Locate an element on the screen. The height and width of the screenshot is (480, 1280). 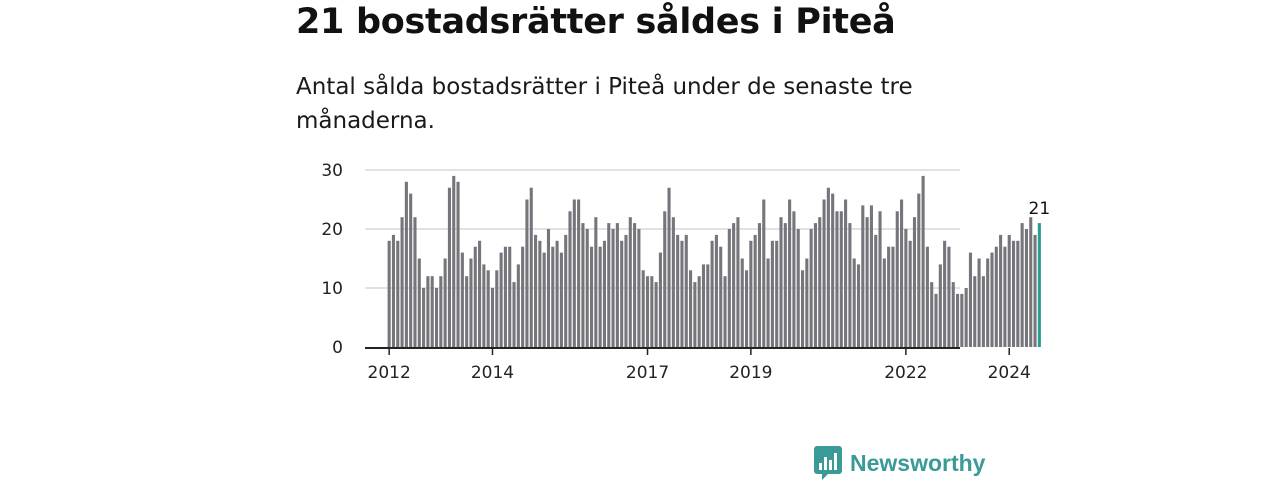
newsworthy-logo: Newsworthy is located at coordinates (899, 463).